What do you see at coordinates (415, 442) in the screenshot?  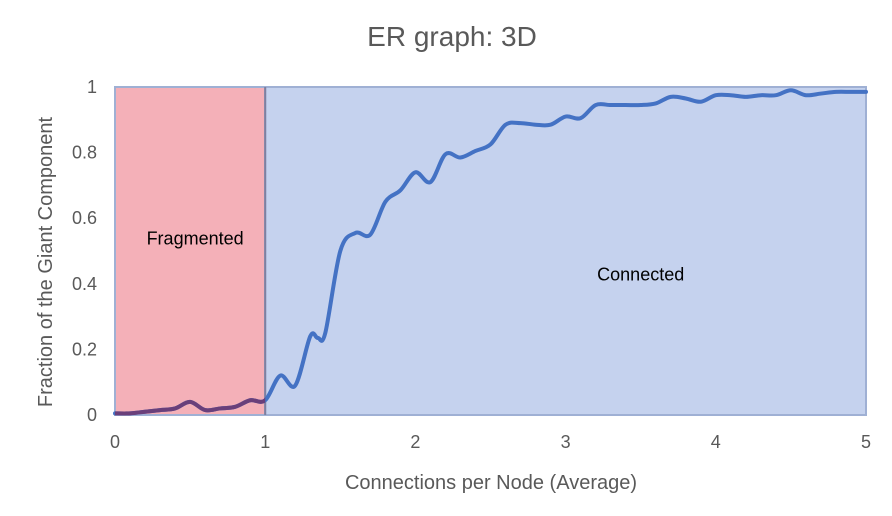 I see `x-tick-label: 2` at bounding box center [415, 442].